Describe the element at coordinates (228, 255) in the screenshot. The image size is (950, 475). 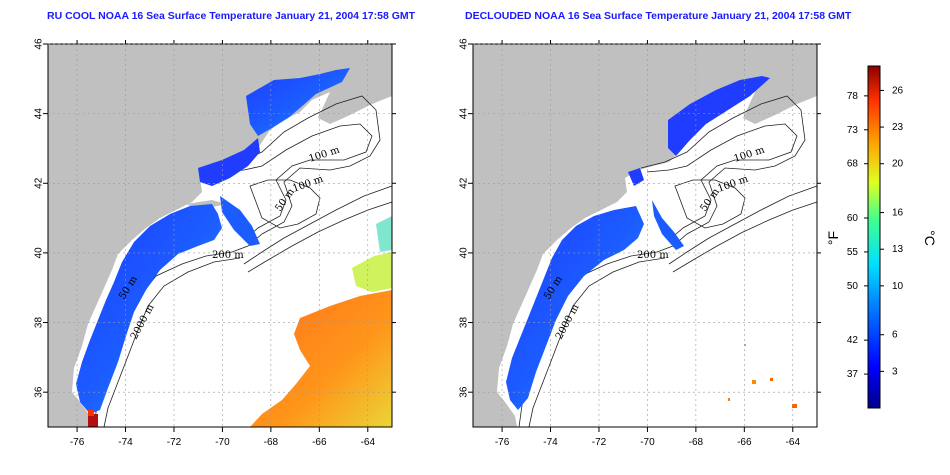
I see `left-contour-label: 200 m` at that location.